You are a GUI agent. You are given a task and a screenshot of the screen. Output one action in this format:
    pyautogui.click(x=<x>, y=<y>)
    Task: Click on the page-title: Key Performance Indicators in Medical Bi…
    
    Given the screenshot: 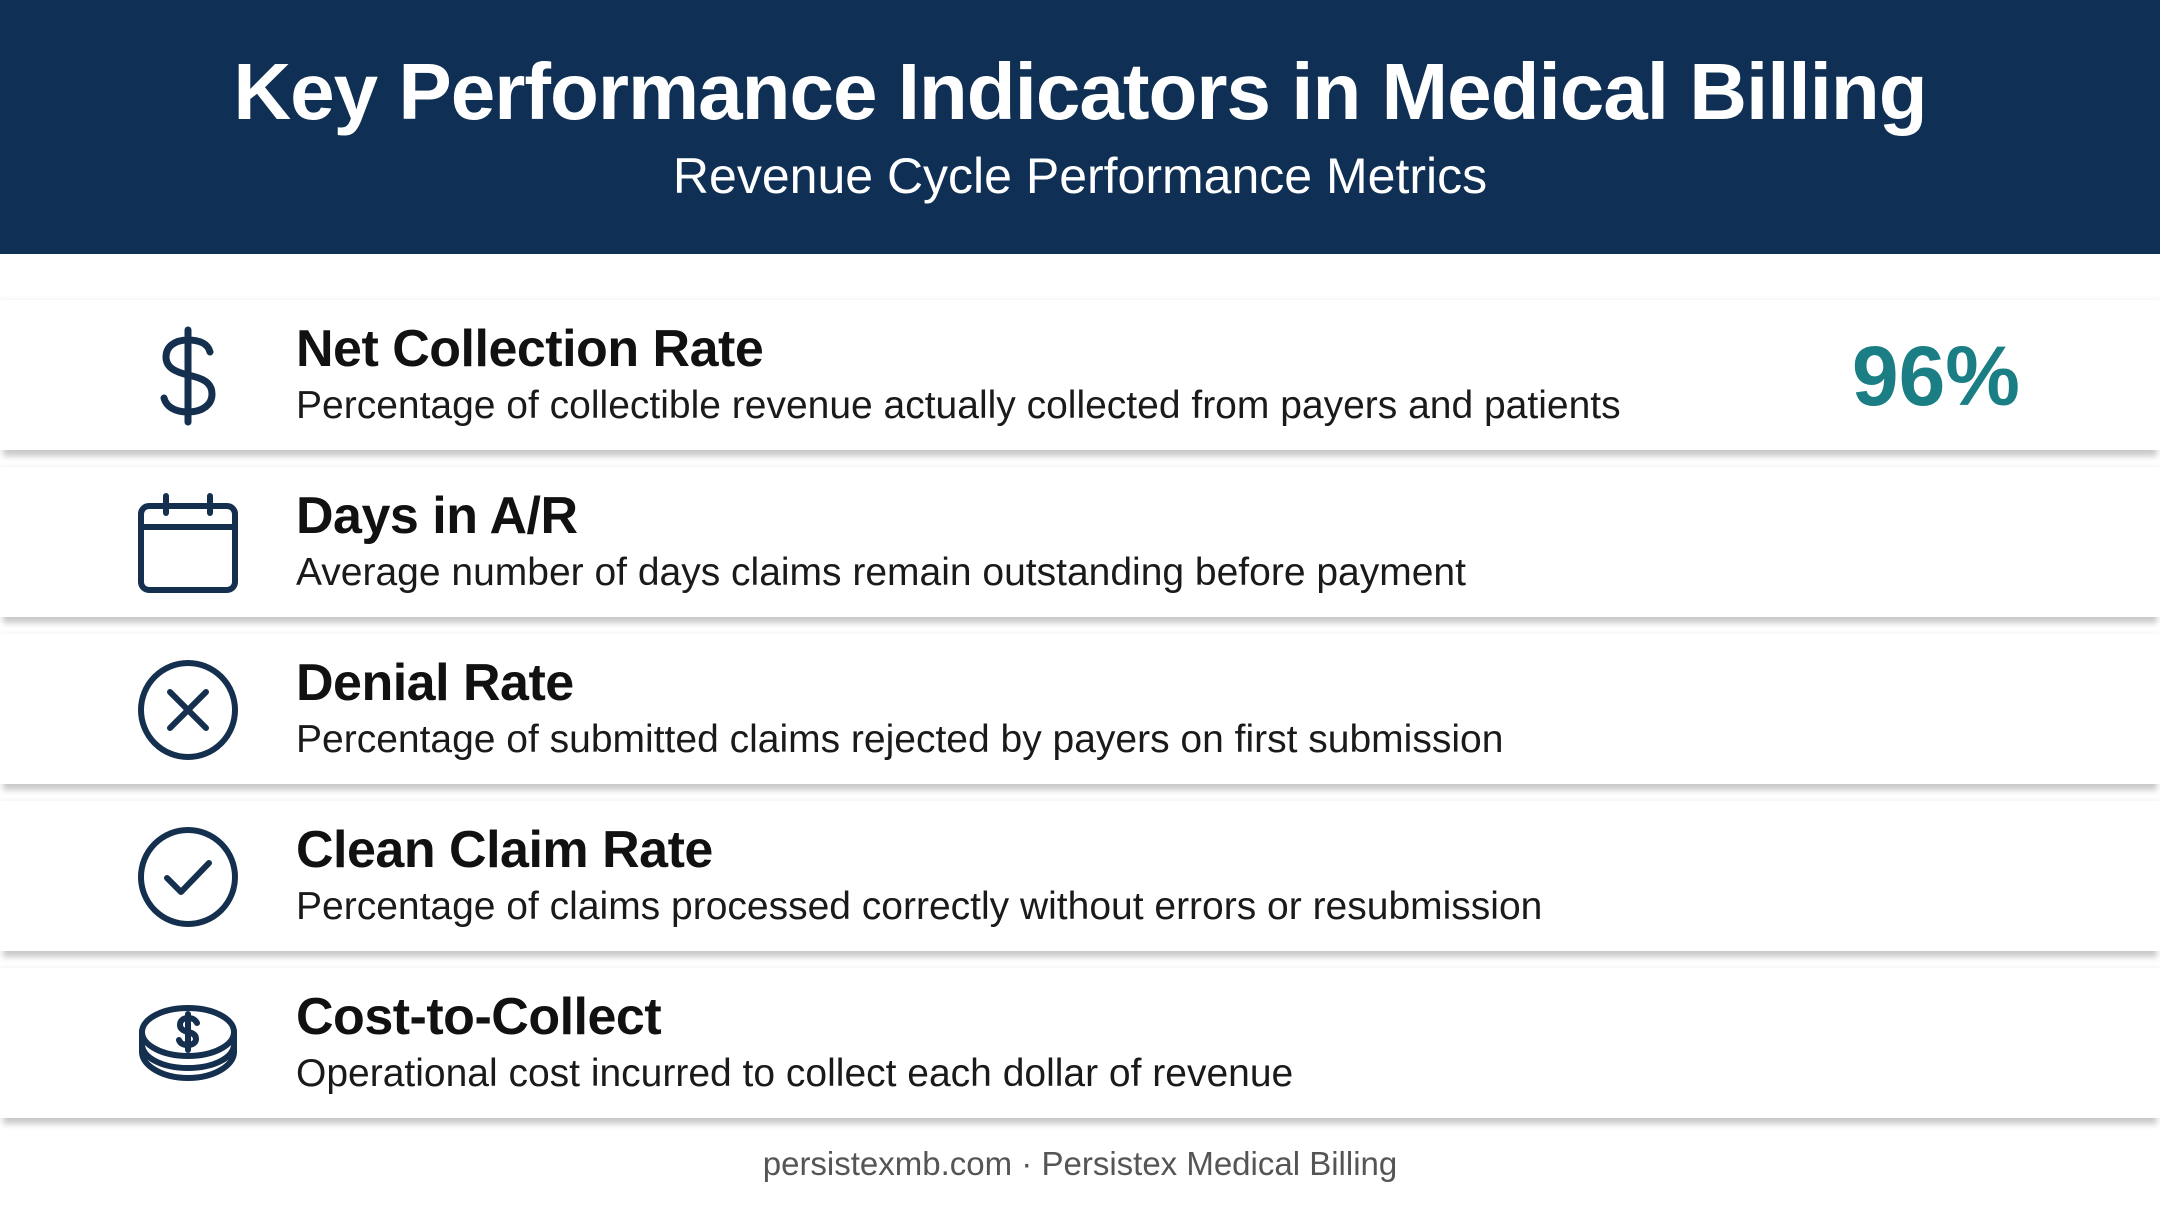 What is the action you would take?
    pyautogui.click(x=1080, y=91)
    